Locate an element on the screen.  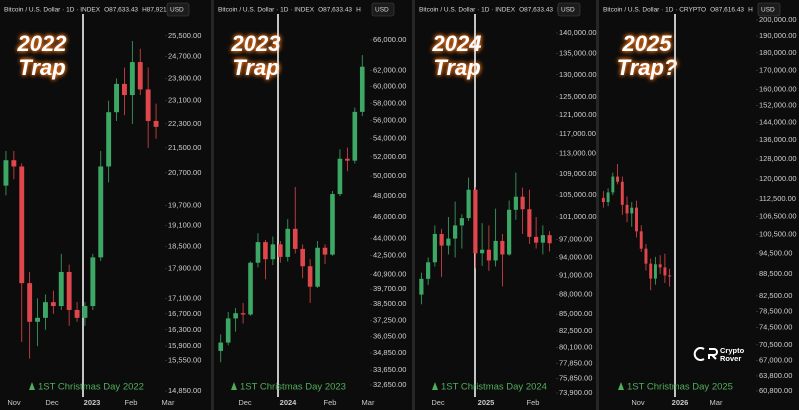
y-tick-label: 56,000.00 is located at coordinates (389, 120).